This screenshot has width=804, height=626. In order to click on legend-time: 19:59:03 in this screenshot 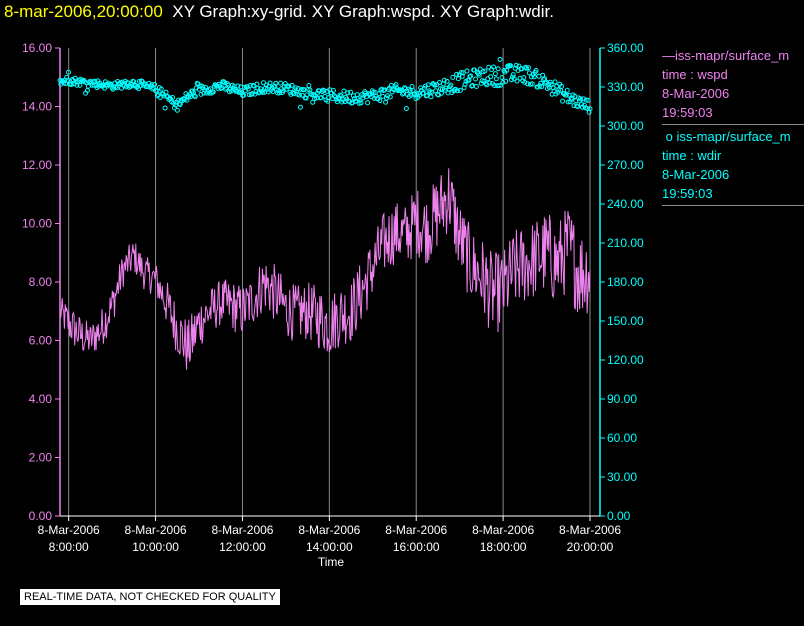, I will do `click(687, 193)`.